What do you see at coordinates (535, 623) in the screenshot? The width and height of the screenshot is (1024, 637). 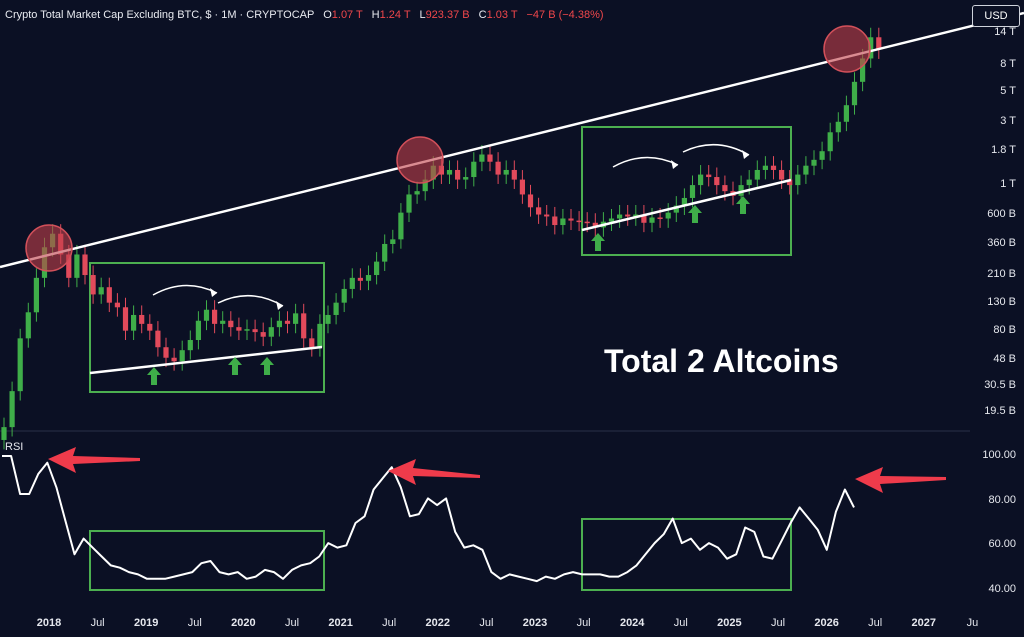 I see `time-axis-tick: 2023` at bounding box center [535, 623].